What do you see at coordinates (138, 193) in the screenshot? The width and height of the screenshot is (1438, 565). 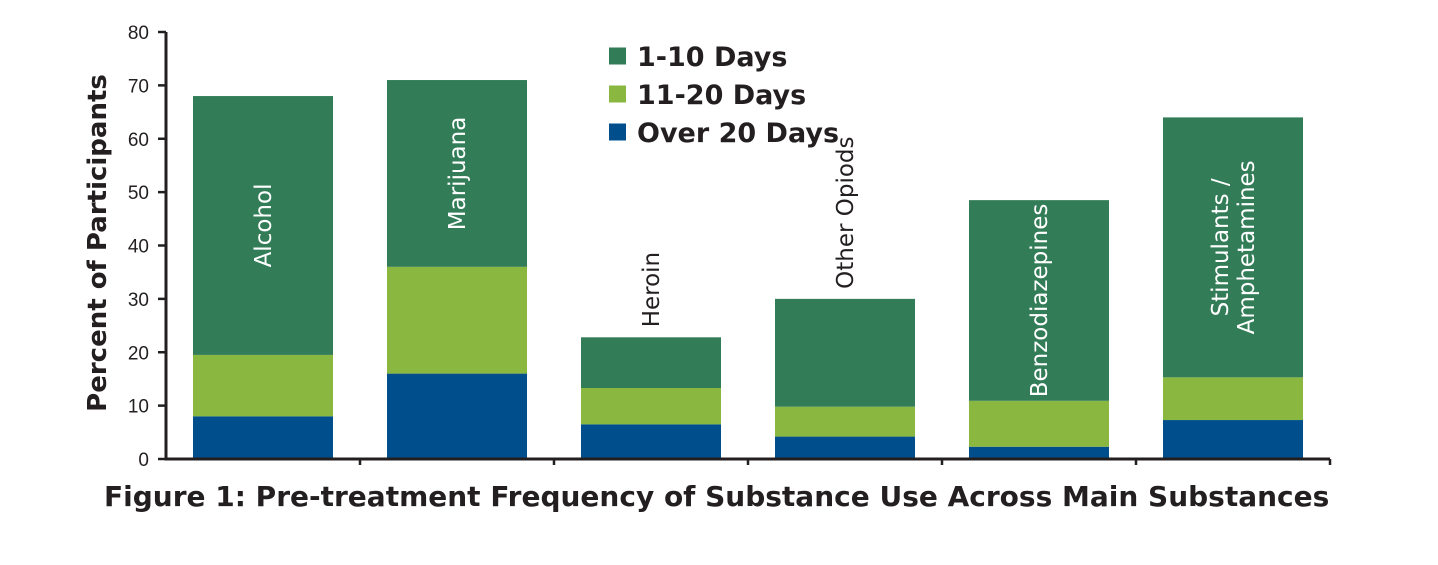 I see `y-tick-label-50: 50` at bounding box center [138, 193].